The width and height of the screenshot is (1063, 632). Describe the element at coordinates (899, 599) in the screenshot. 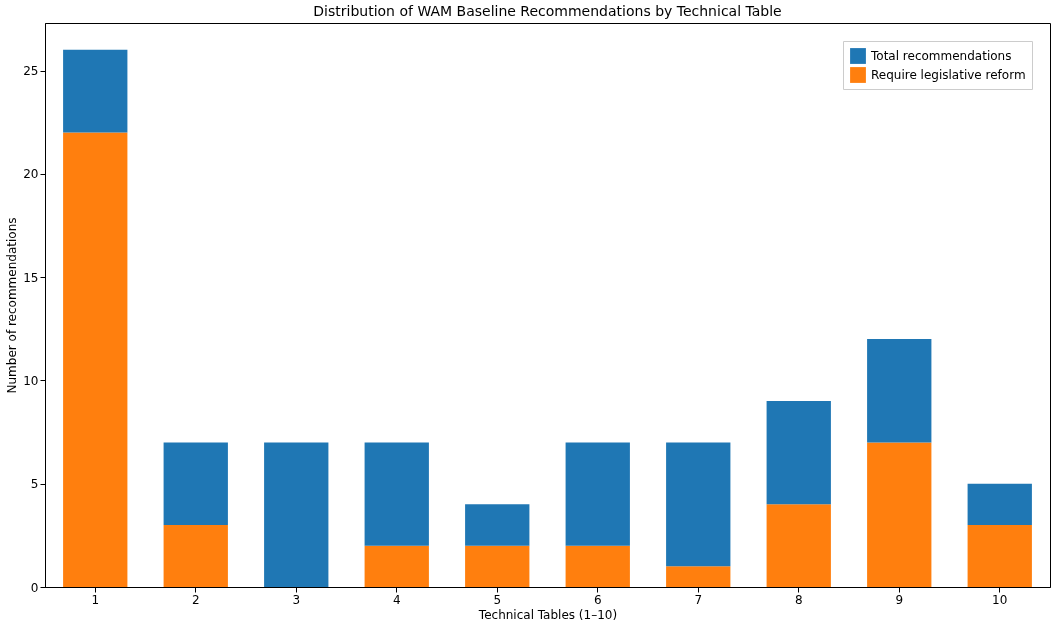

I see `x-tick-label: 9` at that location.